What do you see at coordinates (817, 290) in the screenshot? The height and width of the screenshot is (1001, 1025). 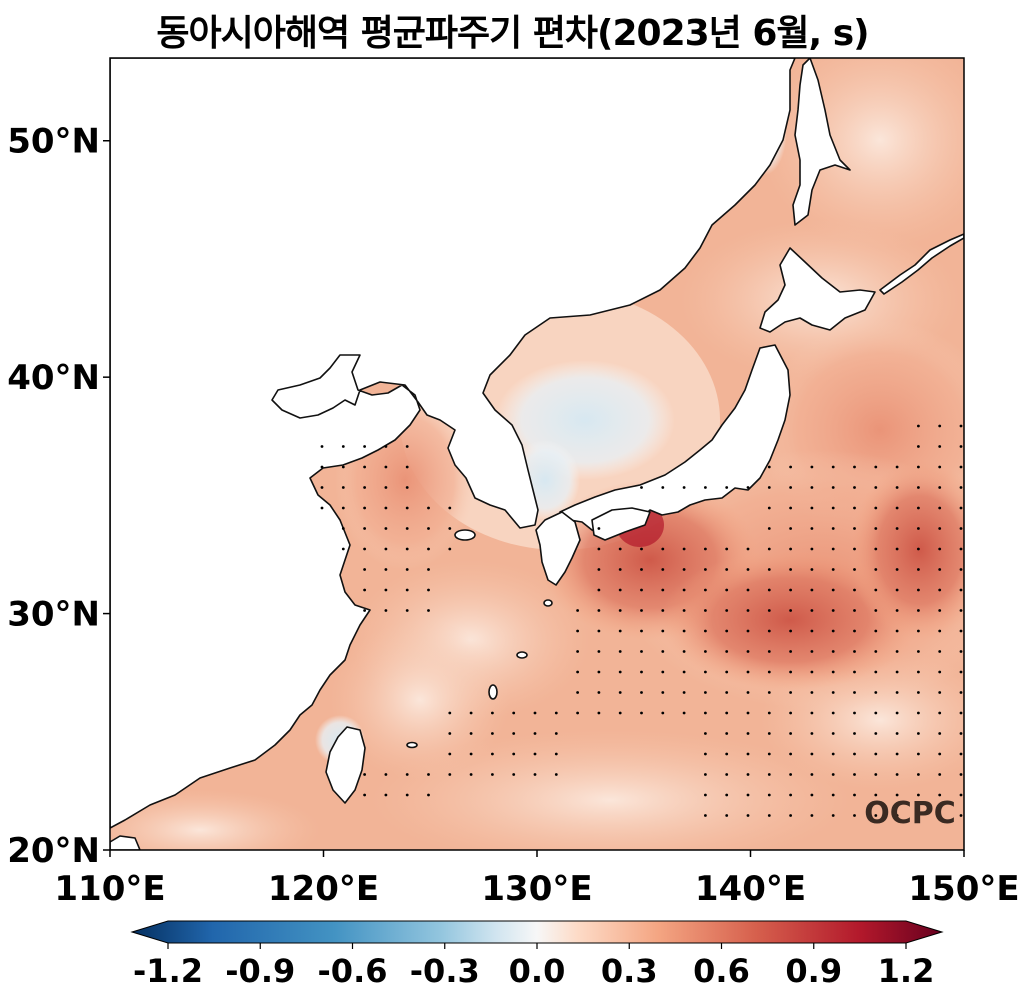 I see `land-hokkaido` at bounding box center [817, 290].